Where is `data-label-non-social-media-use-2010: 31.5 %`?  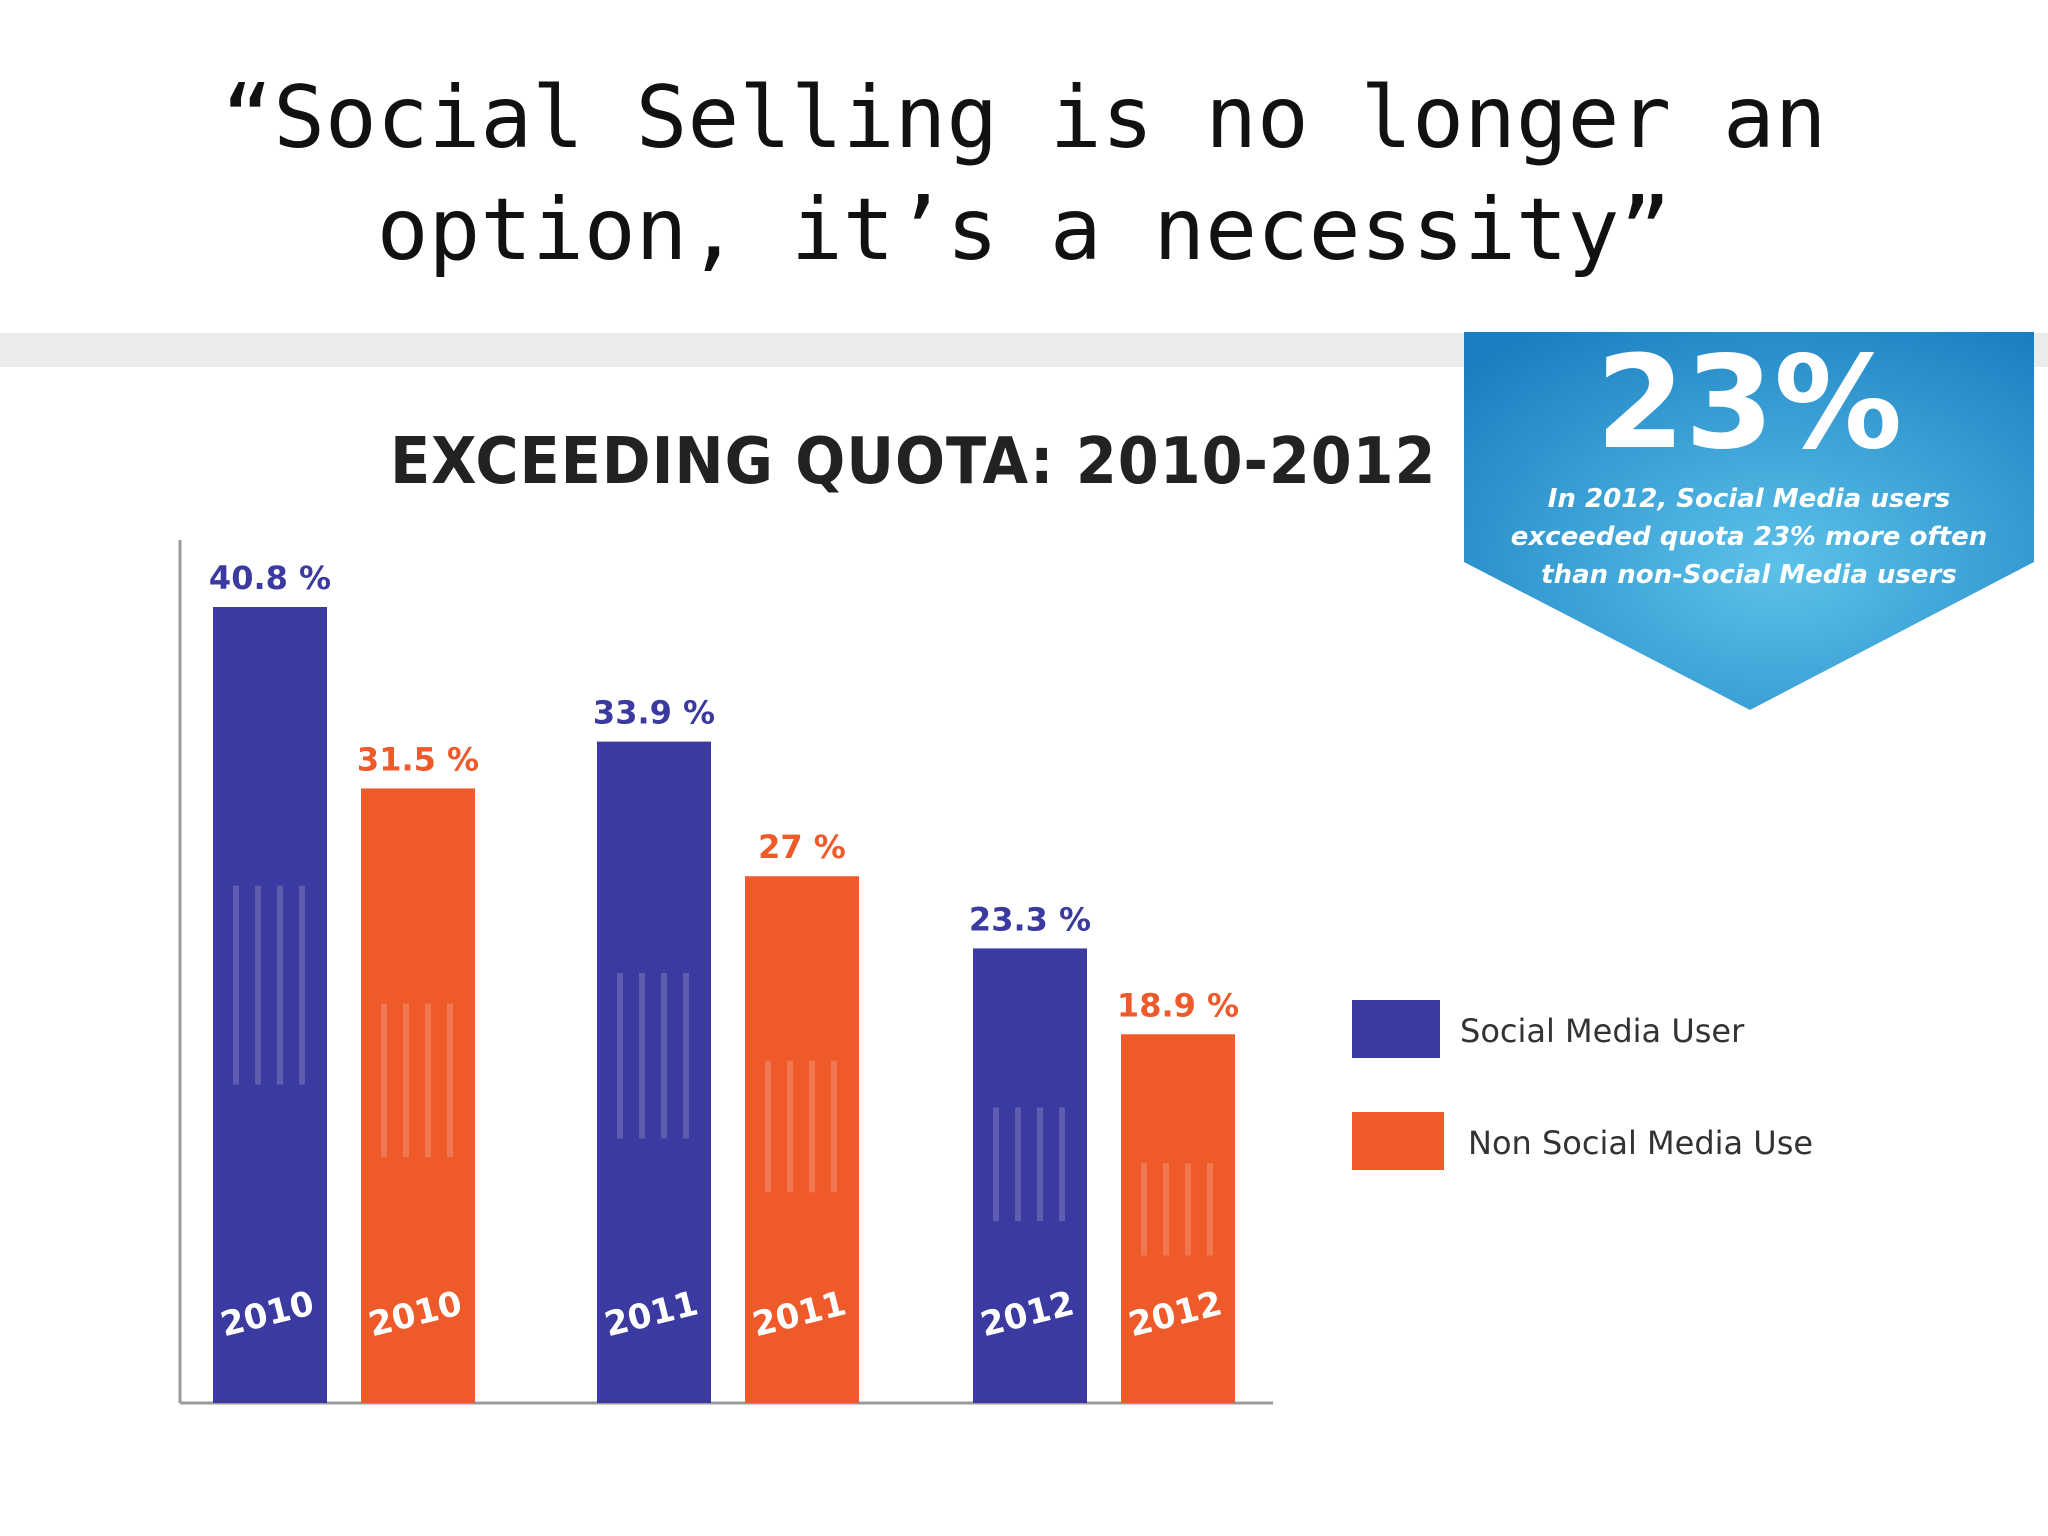 data-label-non-social-media-use-2010: 31.5 % is located at coordinates (418, 759).